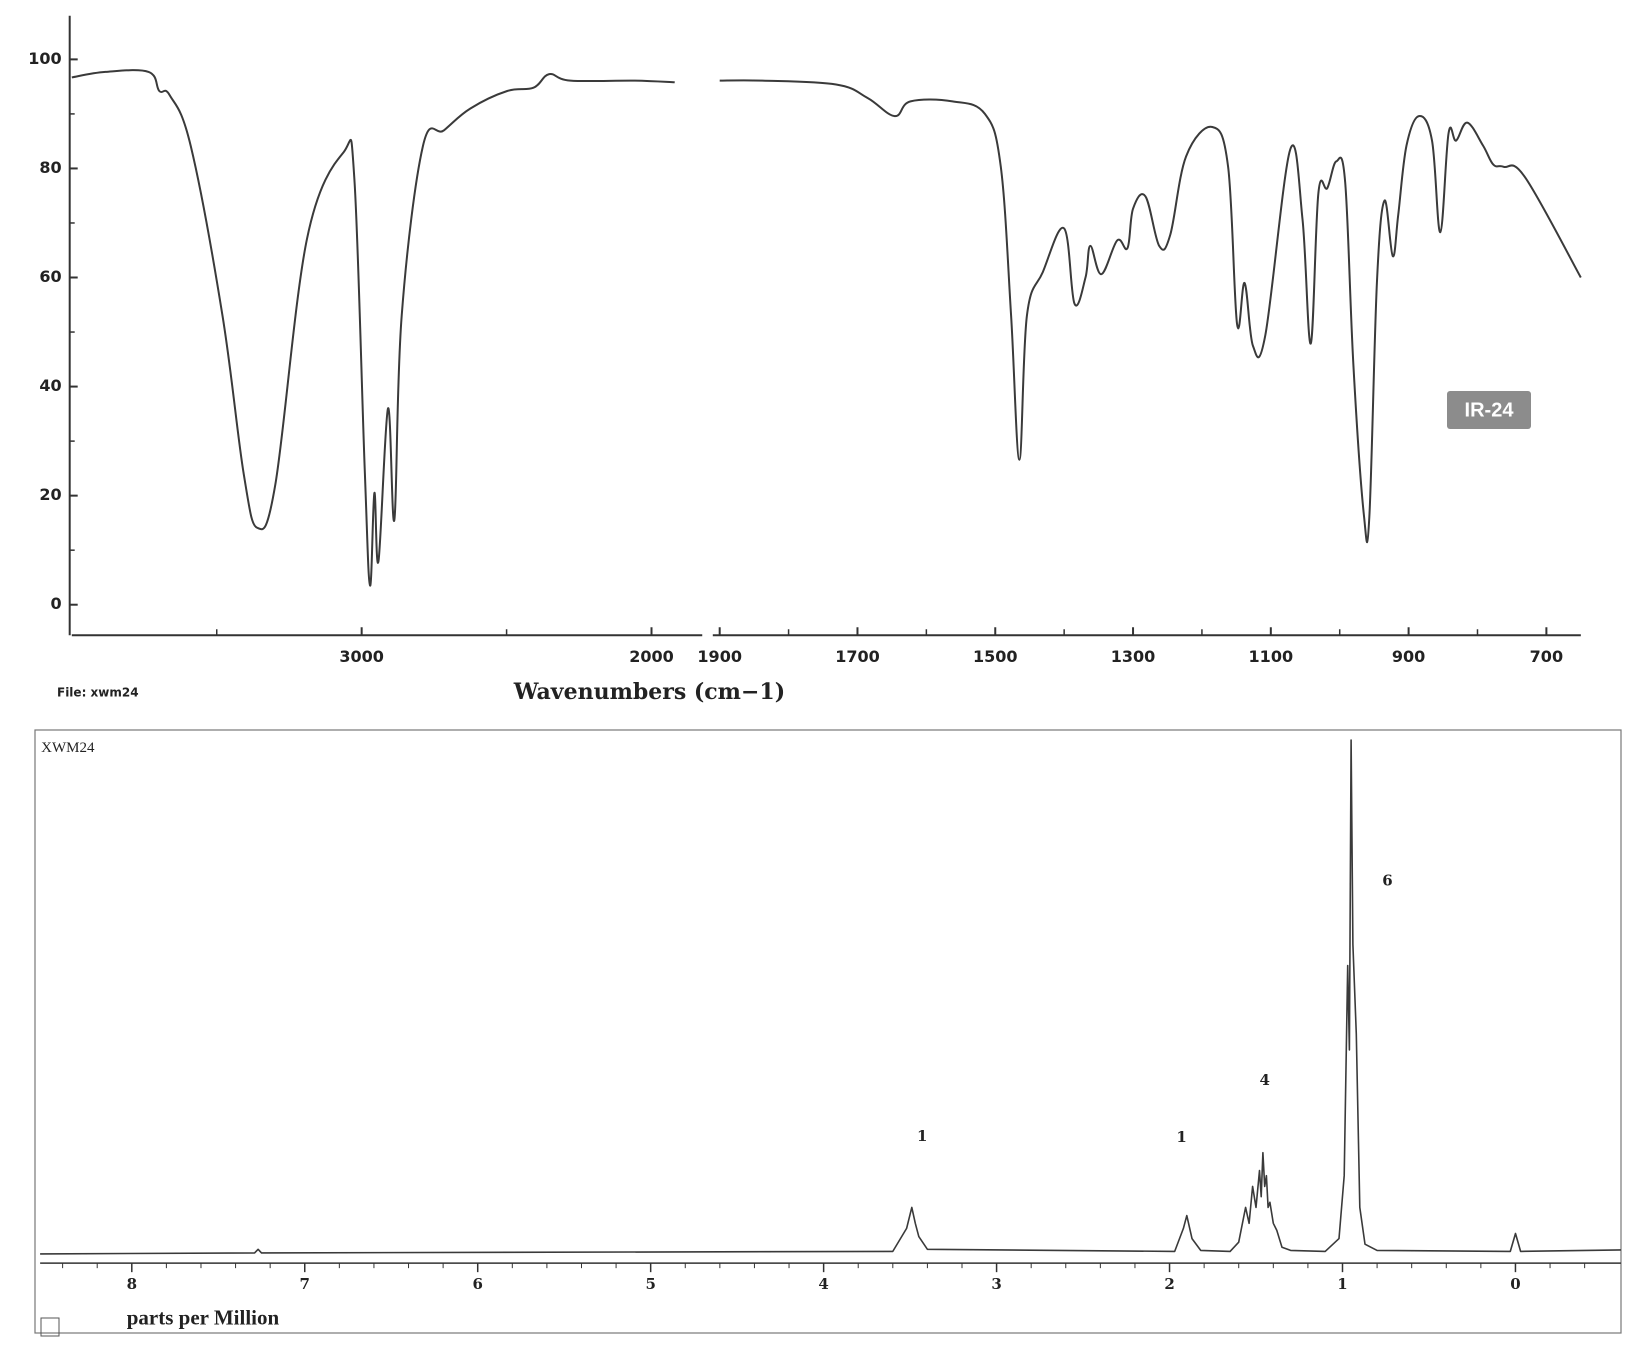 The image size is (1648, 1362). Describe the element at coordinates (98, 693) in the screenshot. I see `file-label: File: xwm24` at that location.